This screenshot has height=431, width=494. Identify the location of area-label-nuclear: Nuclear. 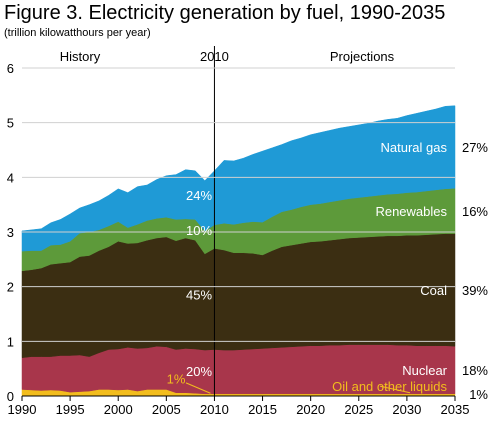
(424, 370).